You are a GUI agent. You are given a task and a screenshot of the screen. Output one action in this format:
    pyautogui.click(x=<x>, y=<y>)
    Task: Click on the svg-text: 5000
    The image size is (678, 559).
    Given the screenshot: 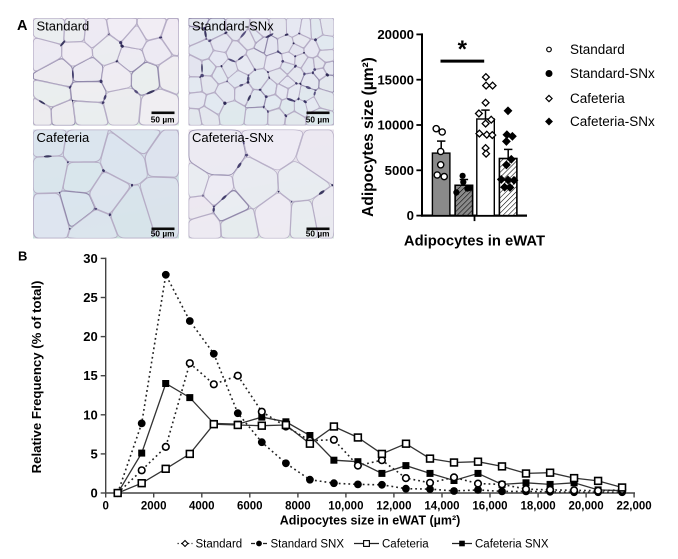 What is the action you would take?
    pyautogui.click(x=399, y=170)
    